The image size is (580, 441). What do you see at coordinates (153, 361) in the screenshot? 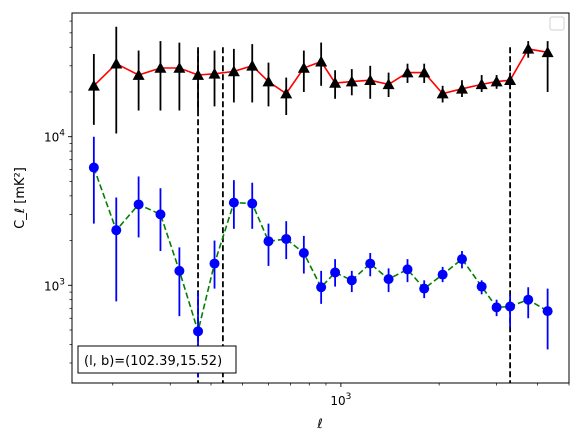
I see `annotation-text: (l, b)=(102.39,15.52)` at bounding box center [153, 361].